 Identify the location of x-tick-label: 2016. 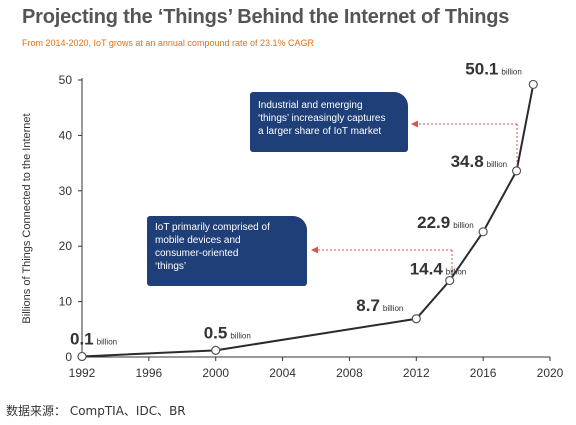
(483, 373).